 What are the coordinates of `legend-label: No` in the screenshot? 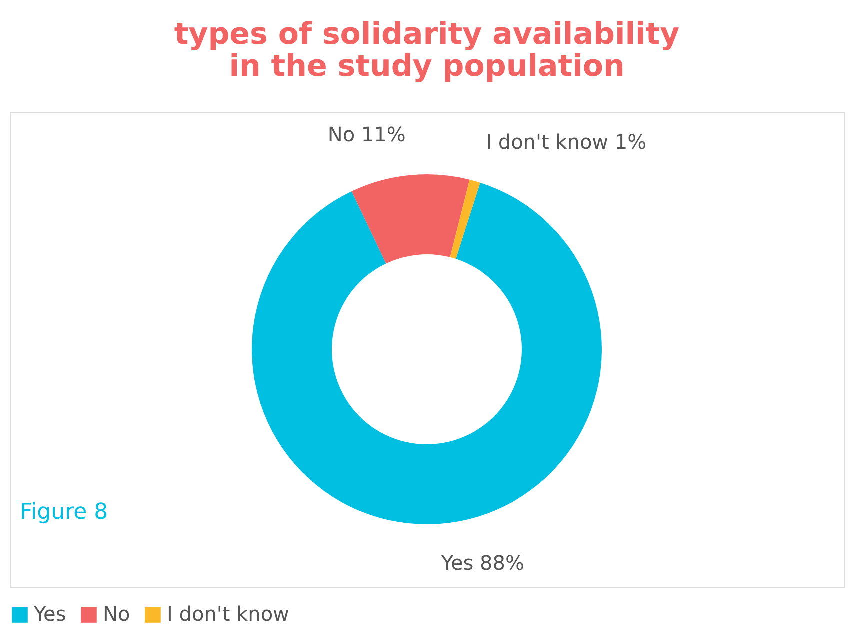 It's located at (116, 614).